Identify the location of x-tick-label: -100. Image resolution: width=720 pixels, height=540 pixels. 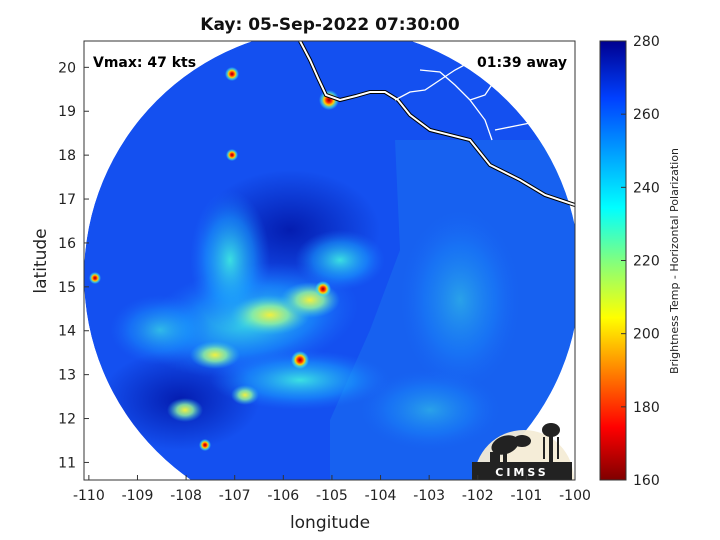
(575, 496).